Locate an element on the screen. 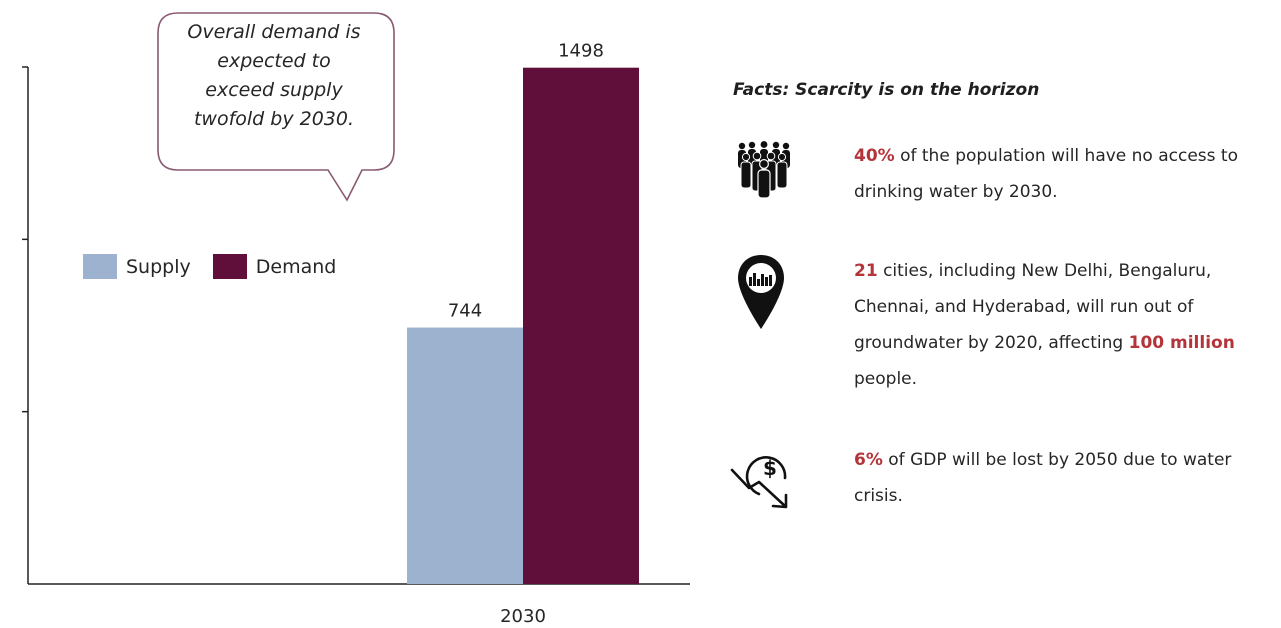 Image resolution: width=1281 pixels, height=628 pixels. legend-swatch-demand is located at coordinates (229, 266).